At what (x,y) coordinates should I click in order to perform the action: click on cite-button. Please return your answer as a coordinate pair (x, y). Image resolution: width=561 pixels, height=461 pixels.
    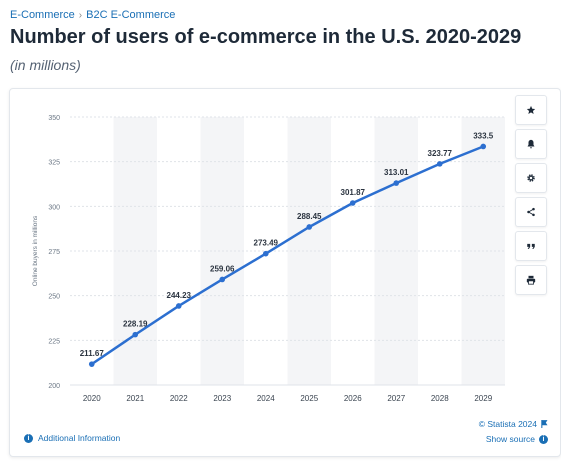
    Looking at the image, I should click on (531, 246).